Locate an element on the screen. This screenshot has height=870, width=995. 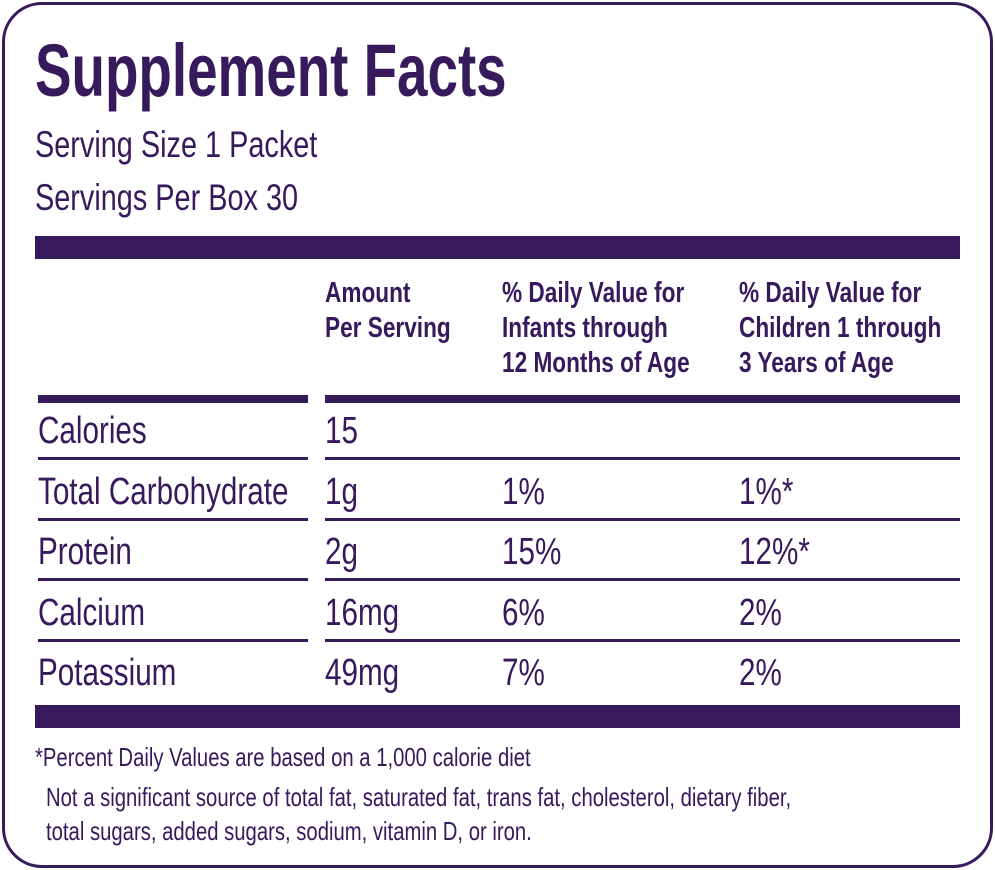
cell-amount: 15 is located at coordinates (341, 431).